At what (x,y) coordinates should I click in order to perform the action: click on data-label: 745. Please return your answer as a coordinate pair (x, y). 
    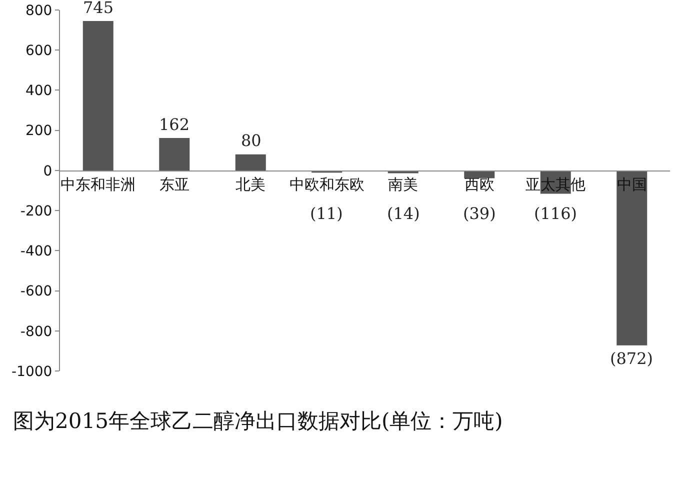
    Looking at the image, I should click on (98, 8).